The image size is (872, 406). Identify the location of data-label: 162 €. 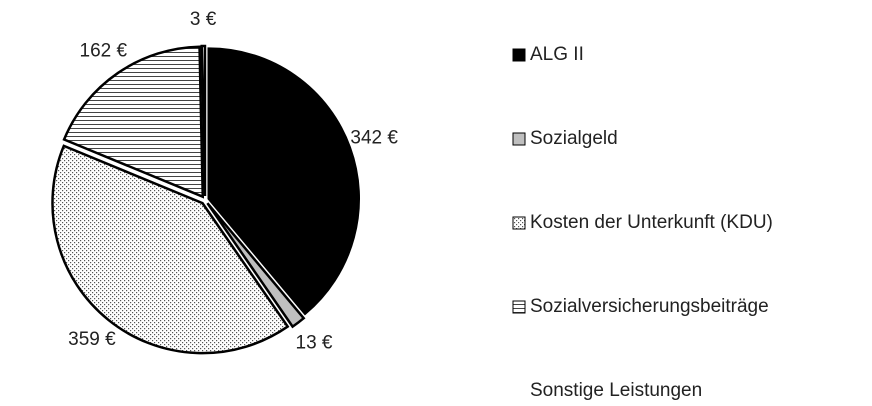
(104, 51).